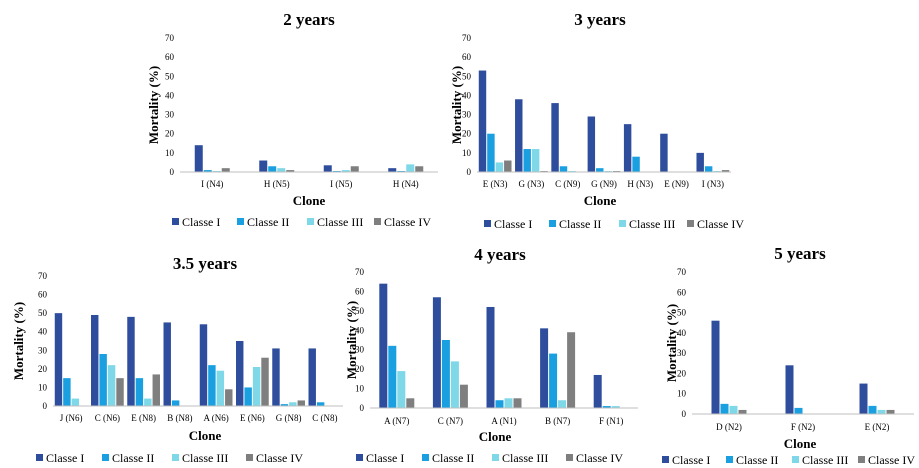 The height and width of the screenshot is (468, 919). What do you see at coordinates (495, 184) in the screenshot?
I see `x-tick-label: E (N3)` at bounding box center [495, 184].